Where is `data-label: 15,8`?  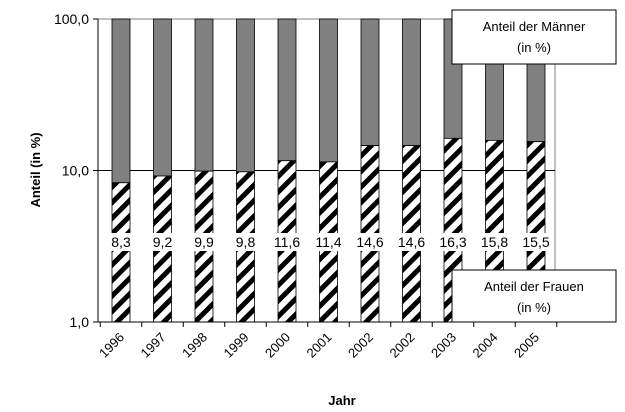 data-label: 15,8 is located at coordinates (494, 242).